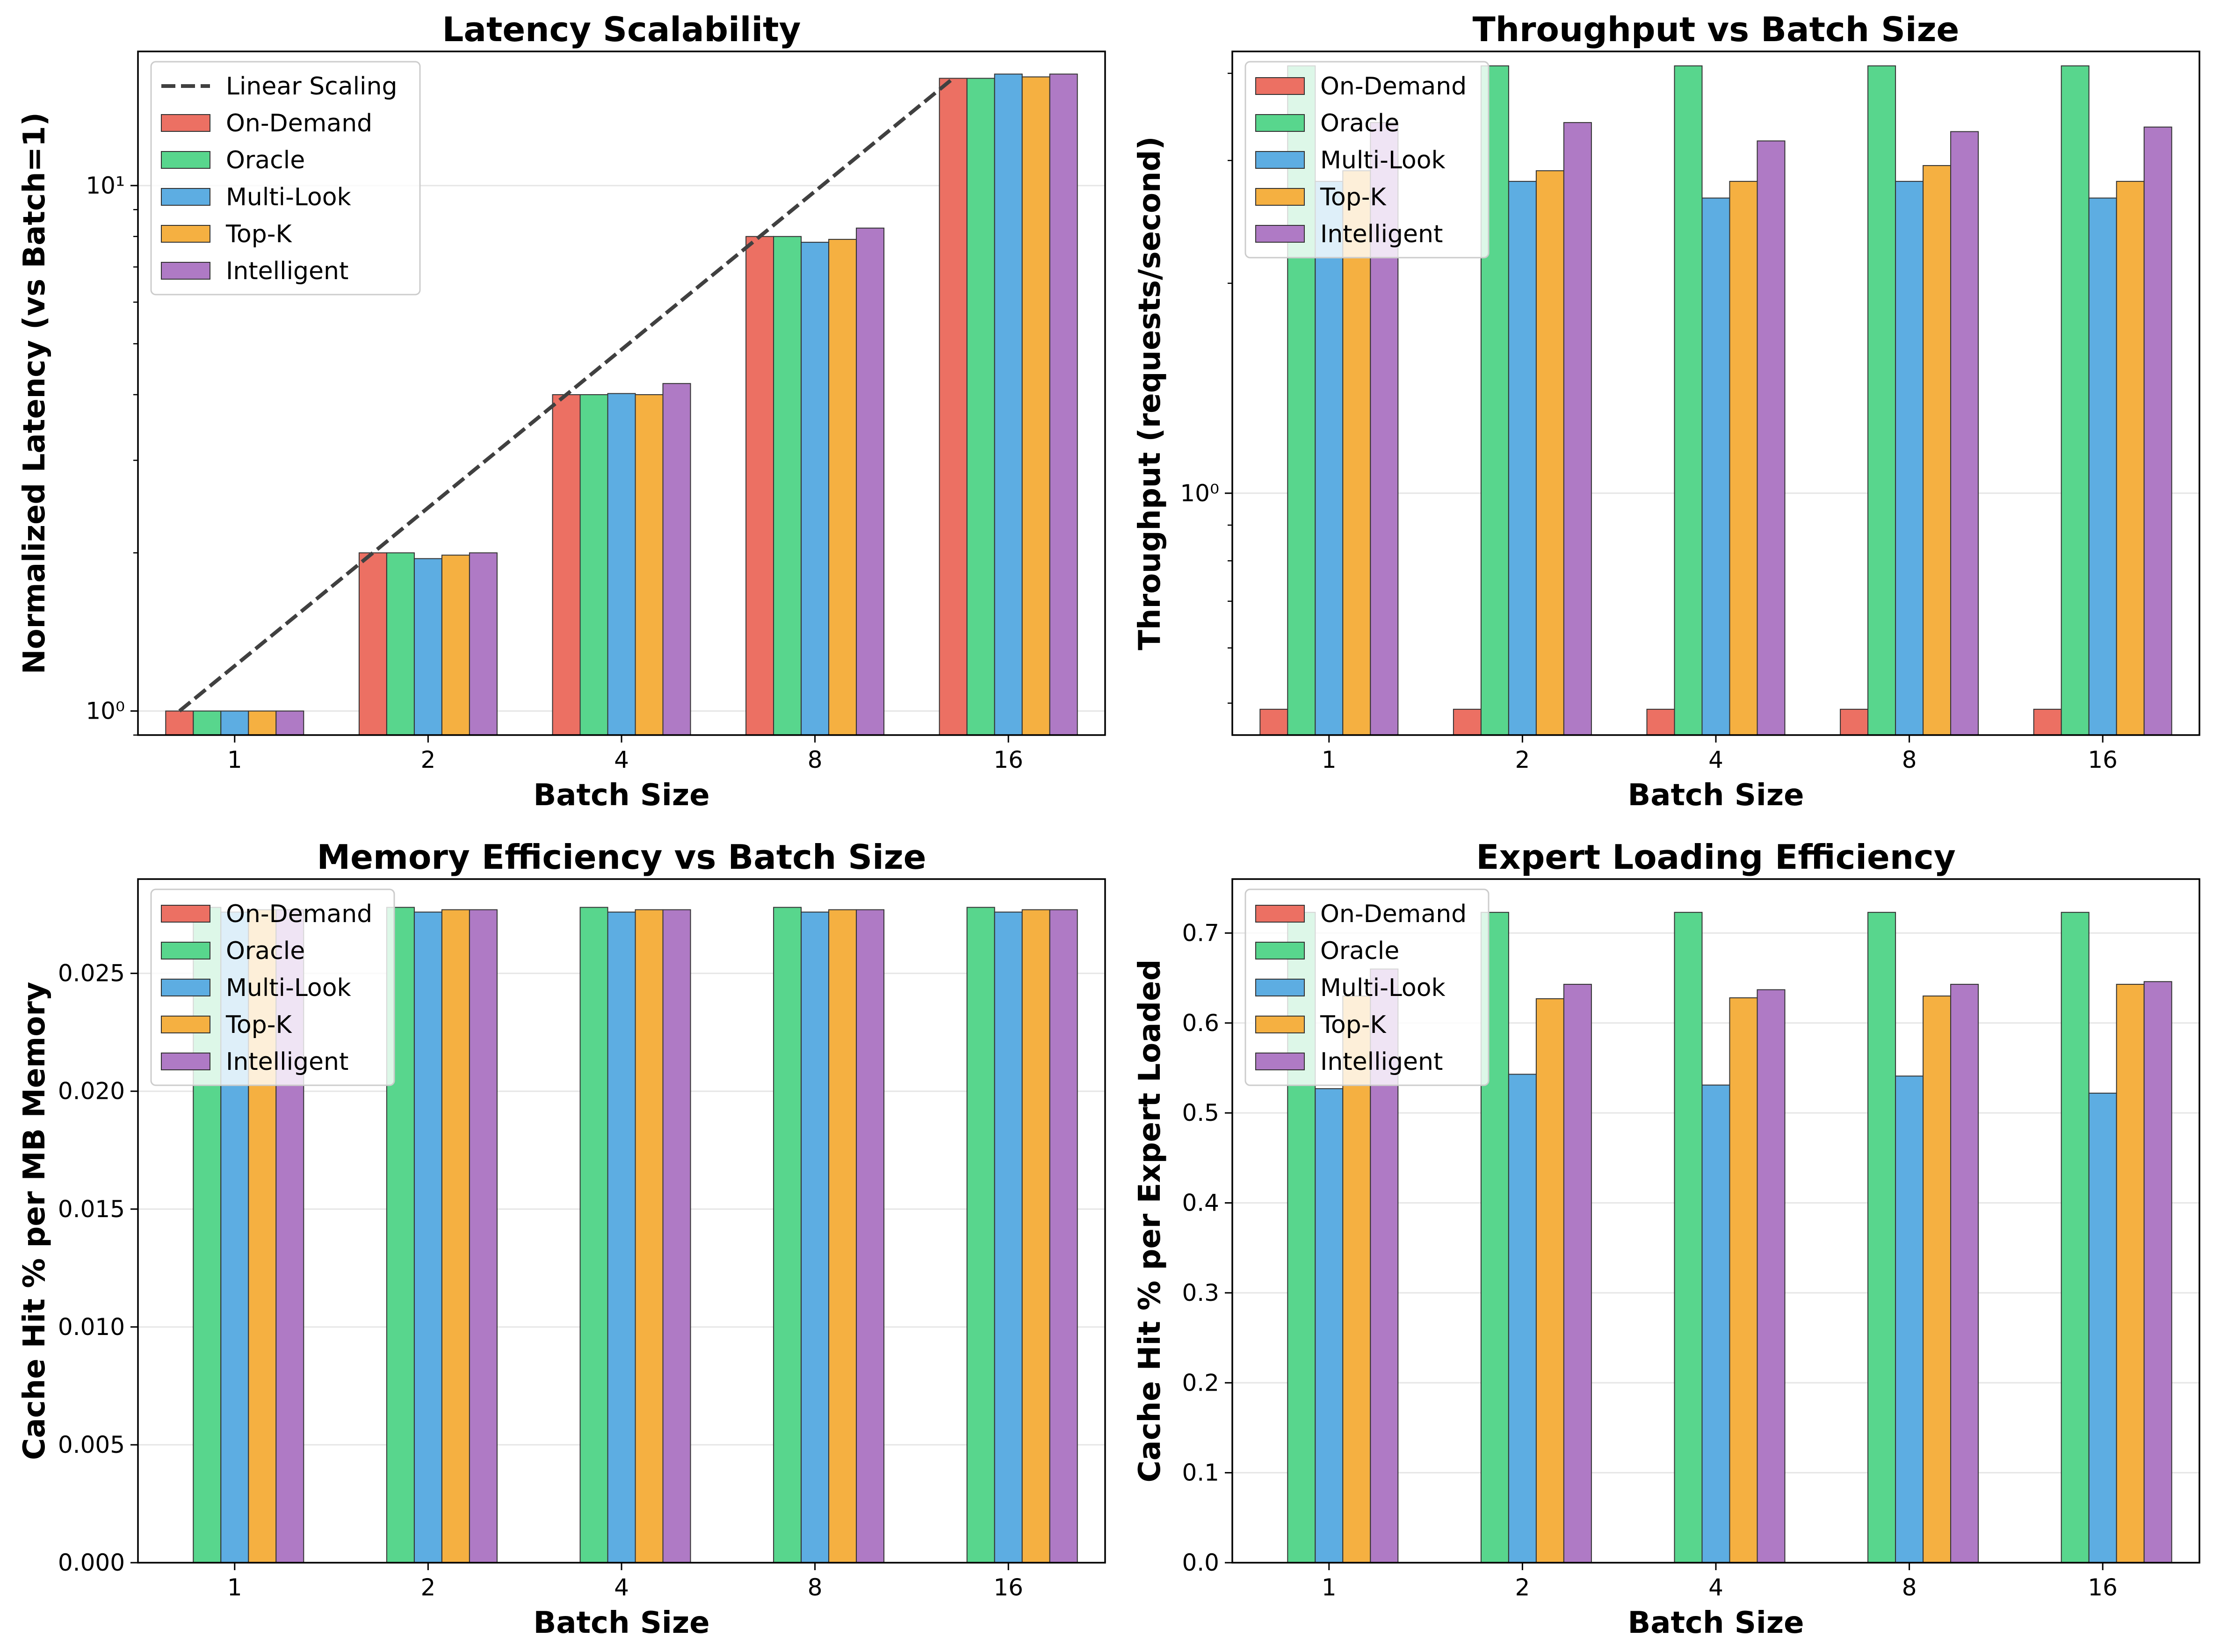  What do you see at coordinates (92, 1445) in the screenshot?
I see `y-tick-label: 0.005` at bounding box center [92, 1445].